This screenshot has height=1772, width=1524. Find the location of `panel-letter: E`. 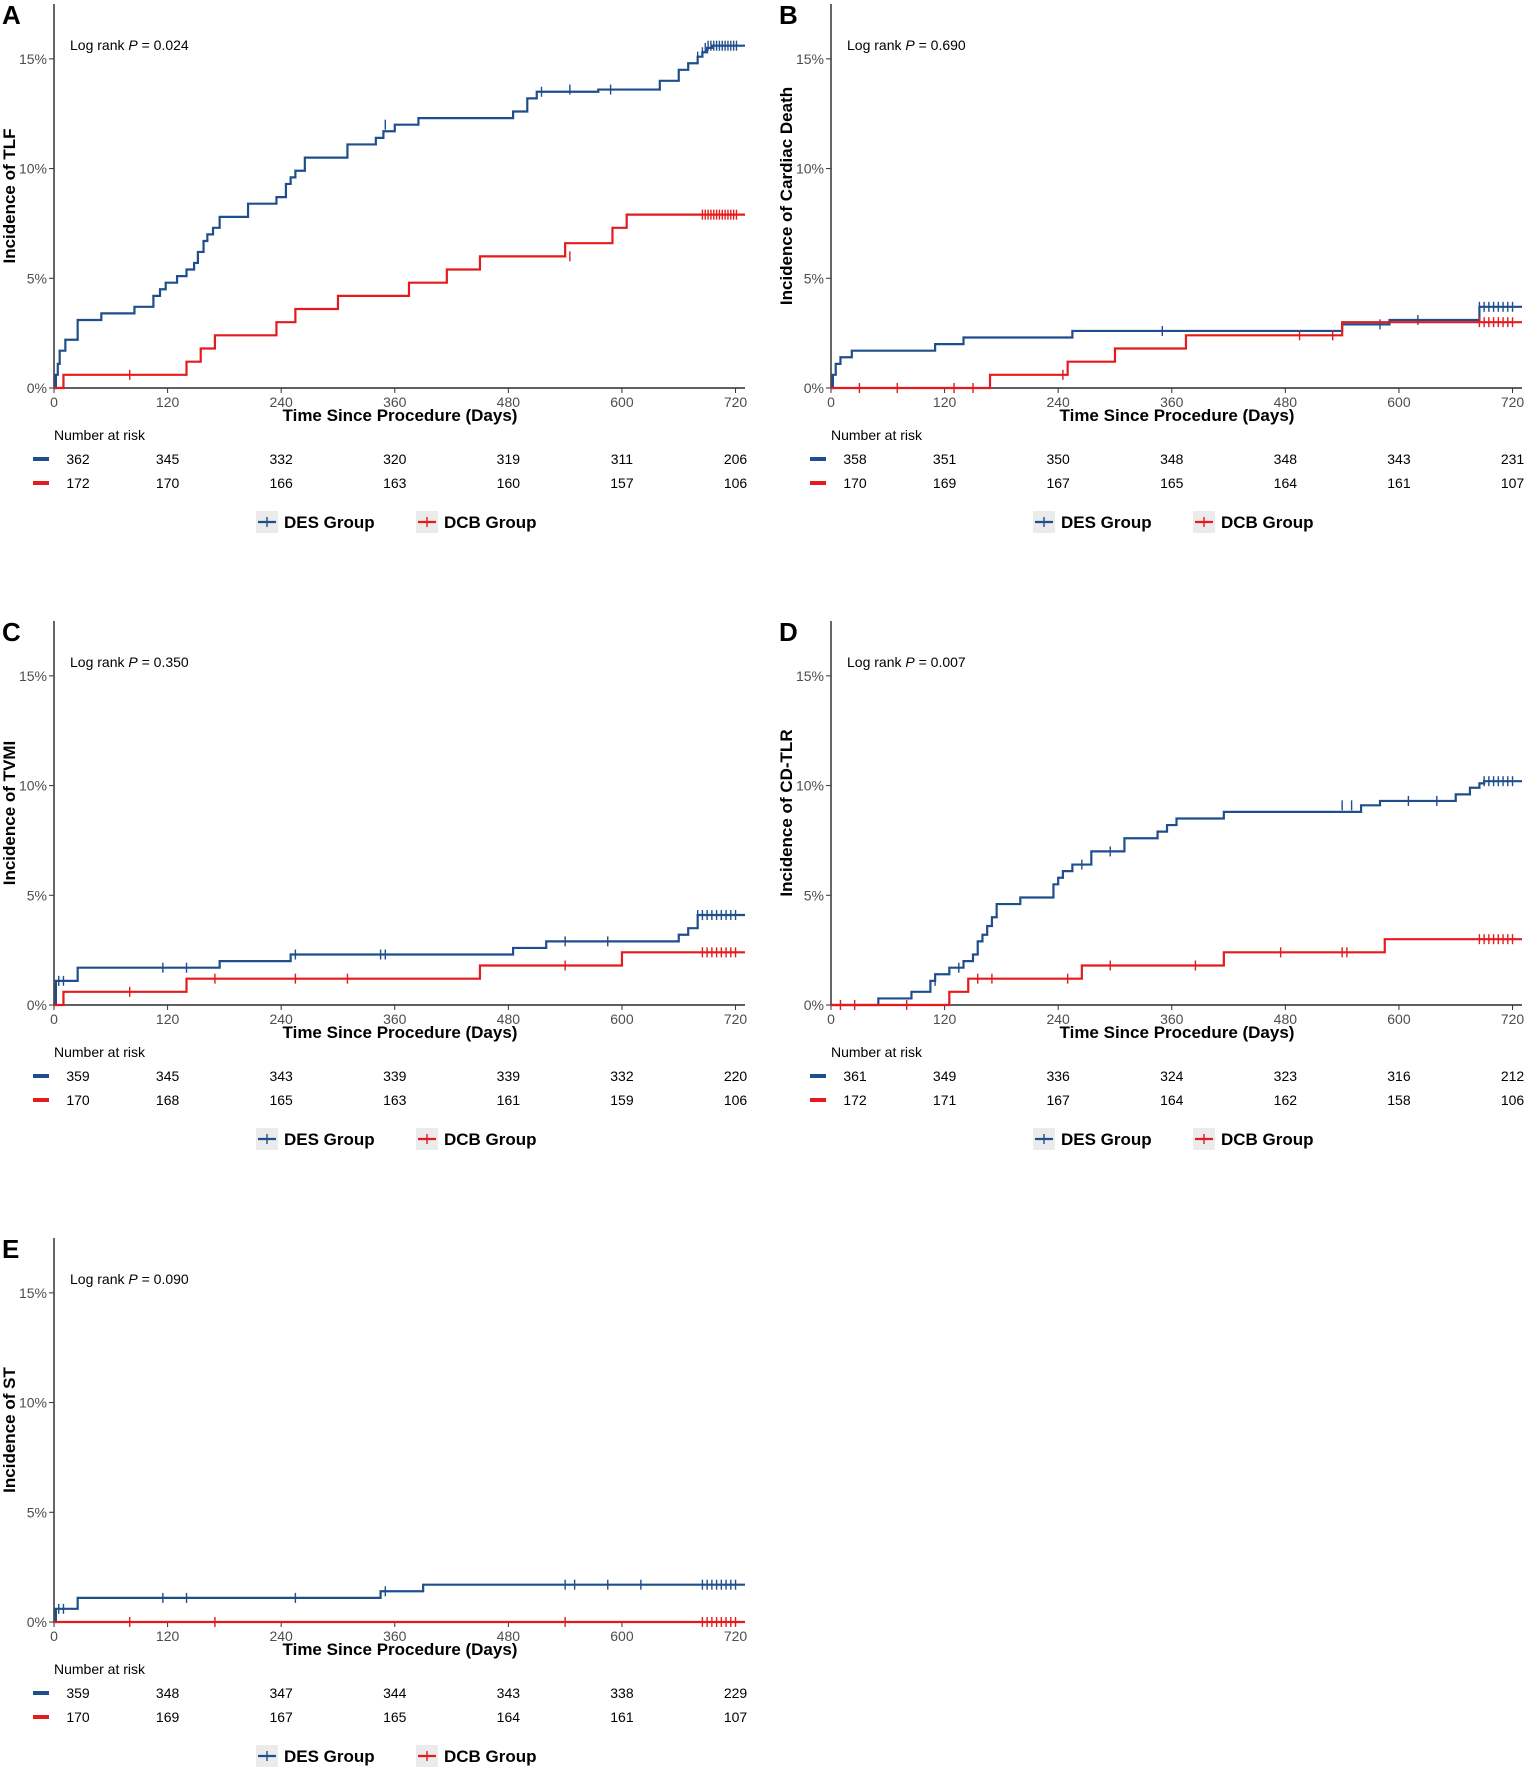

panel-letter: E is located at coordinates (10, 1249).